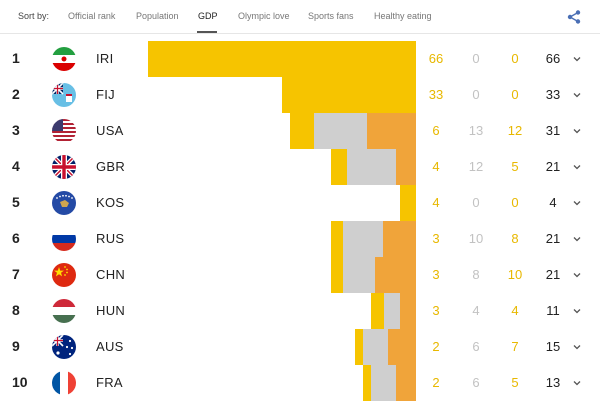 The image size is (600, 401). Describe the element at coordinates (16, 238) in the screenshot. I see `rank-number: 6` at that location.